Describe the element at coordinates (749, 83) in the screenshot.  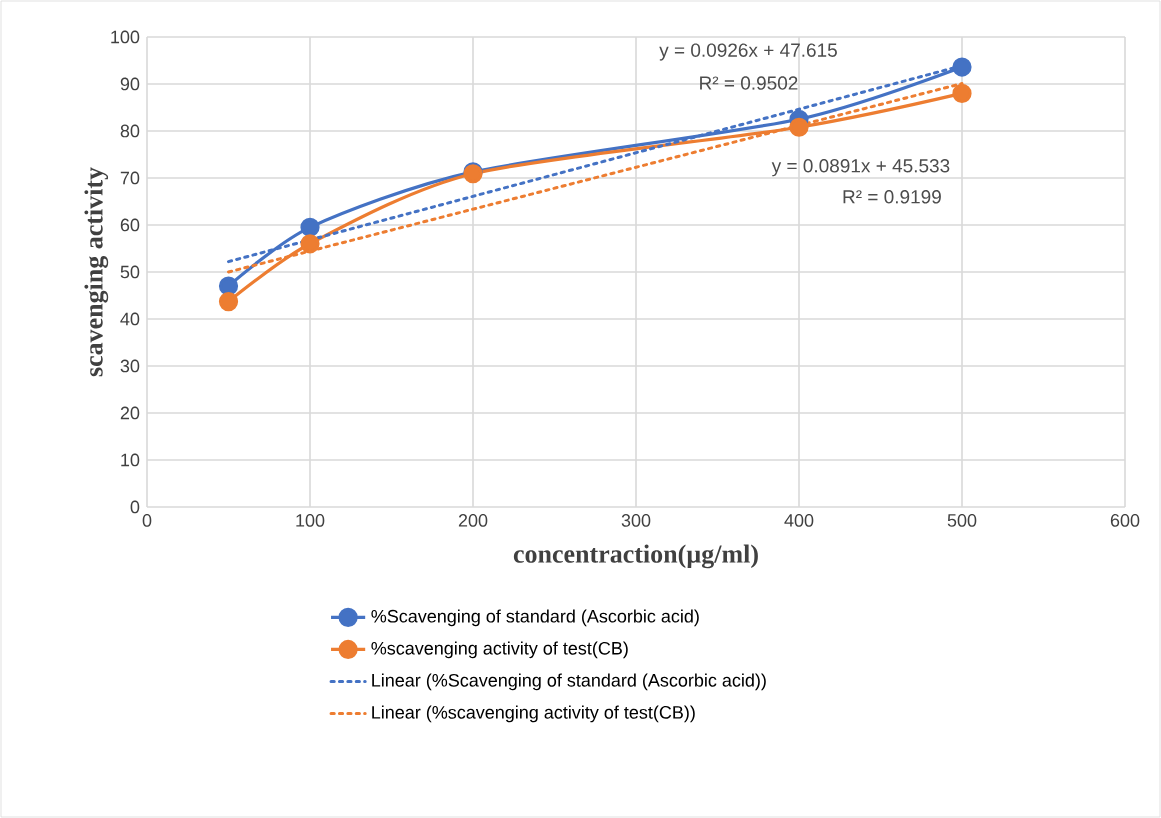
I see `annotation: R² = 0.9502` at that location.